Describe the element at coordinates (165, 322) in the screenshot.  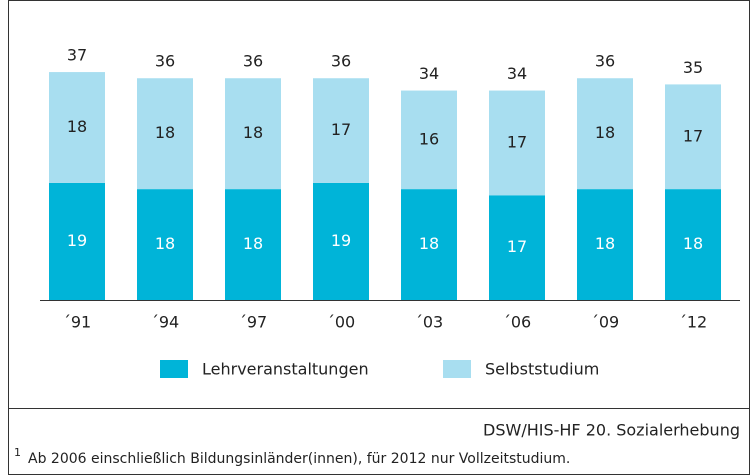
I see `x-tick-label: ´94` at that location.